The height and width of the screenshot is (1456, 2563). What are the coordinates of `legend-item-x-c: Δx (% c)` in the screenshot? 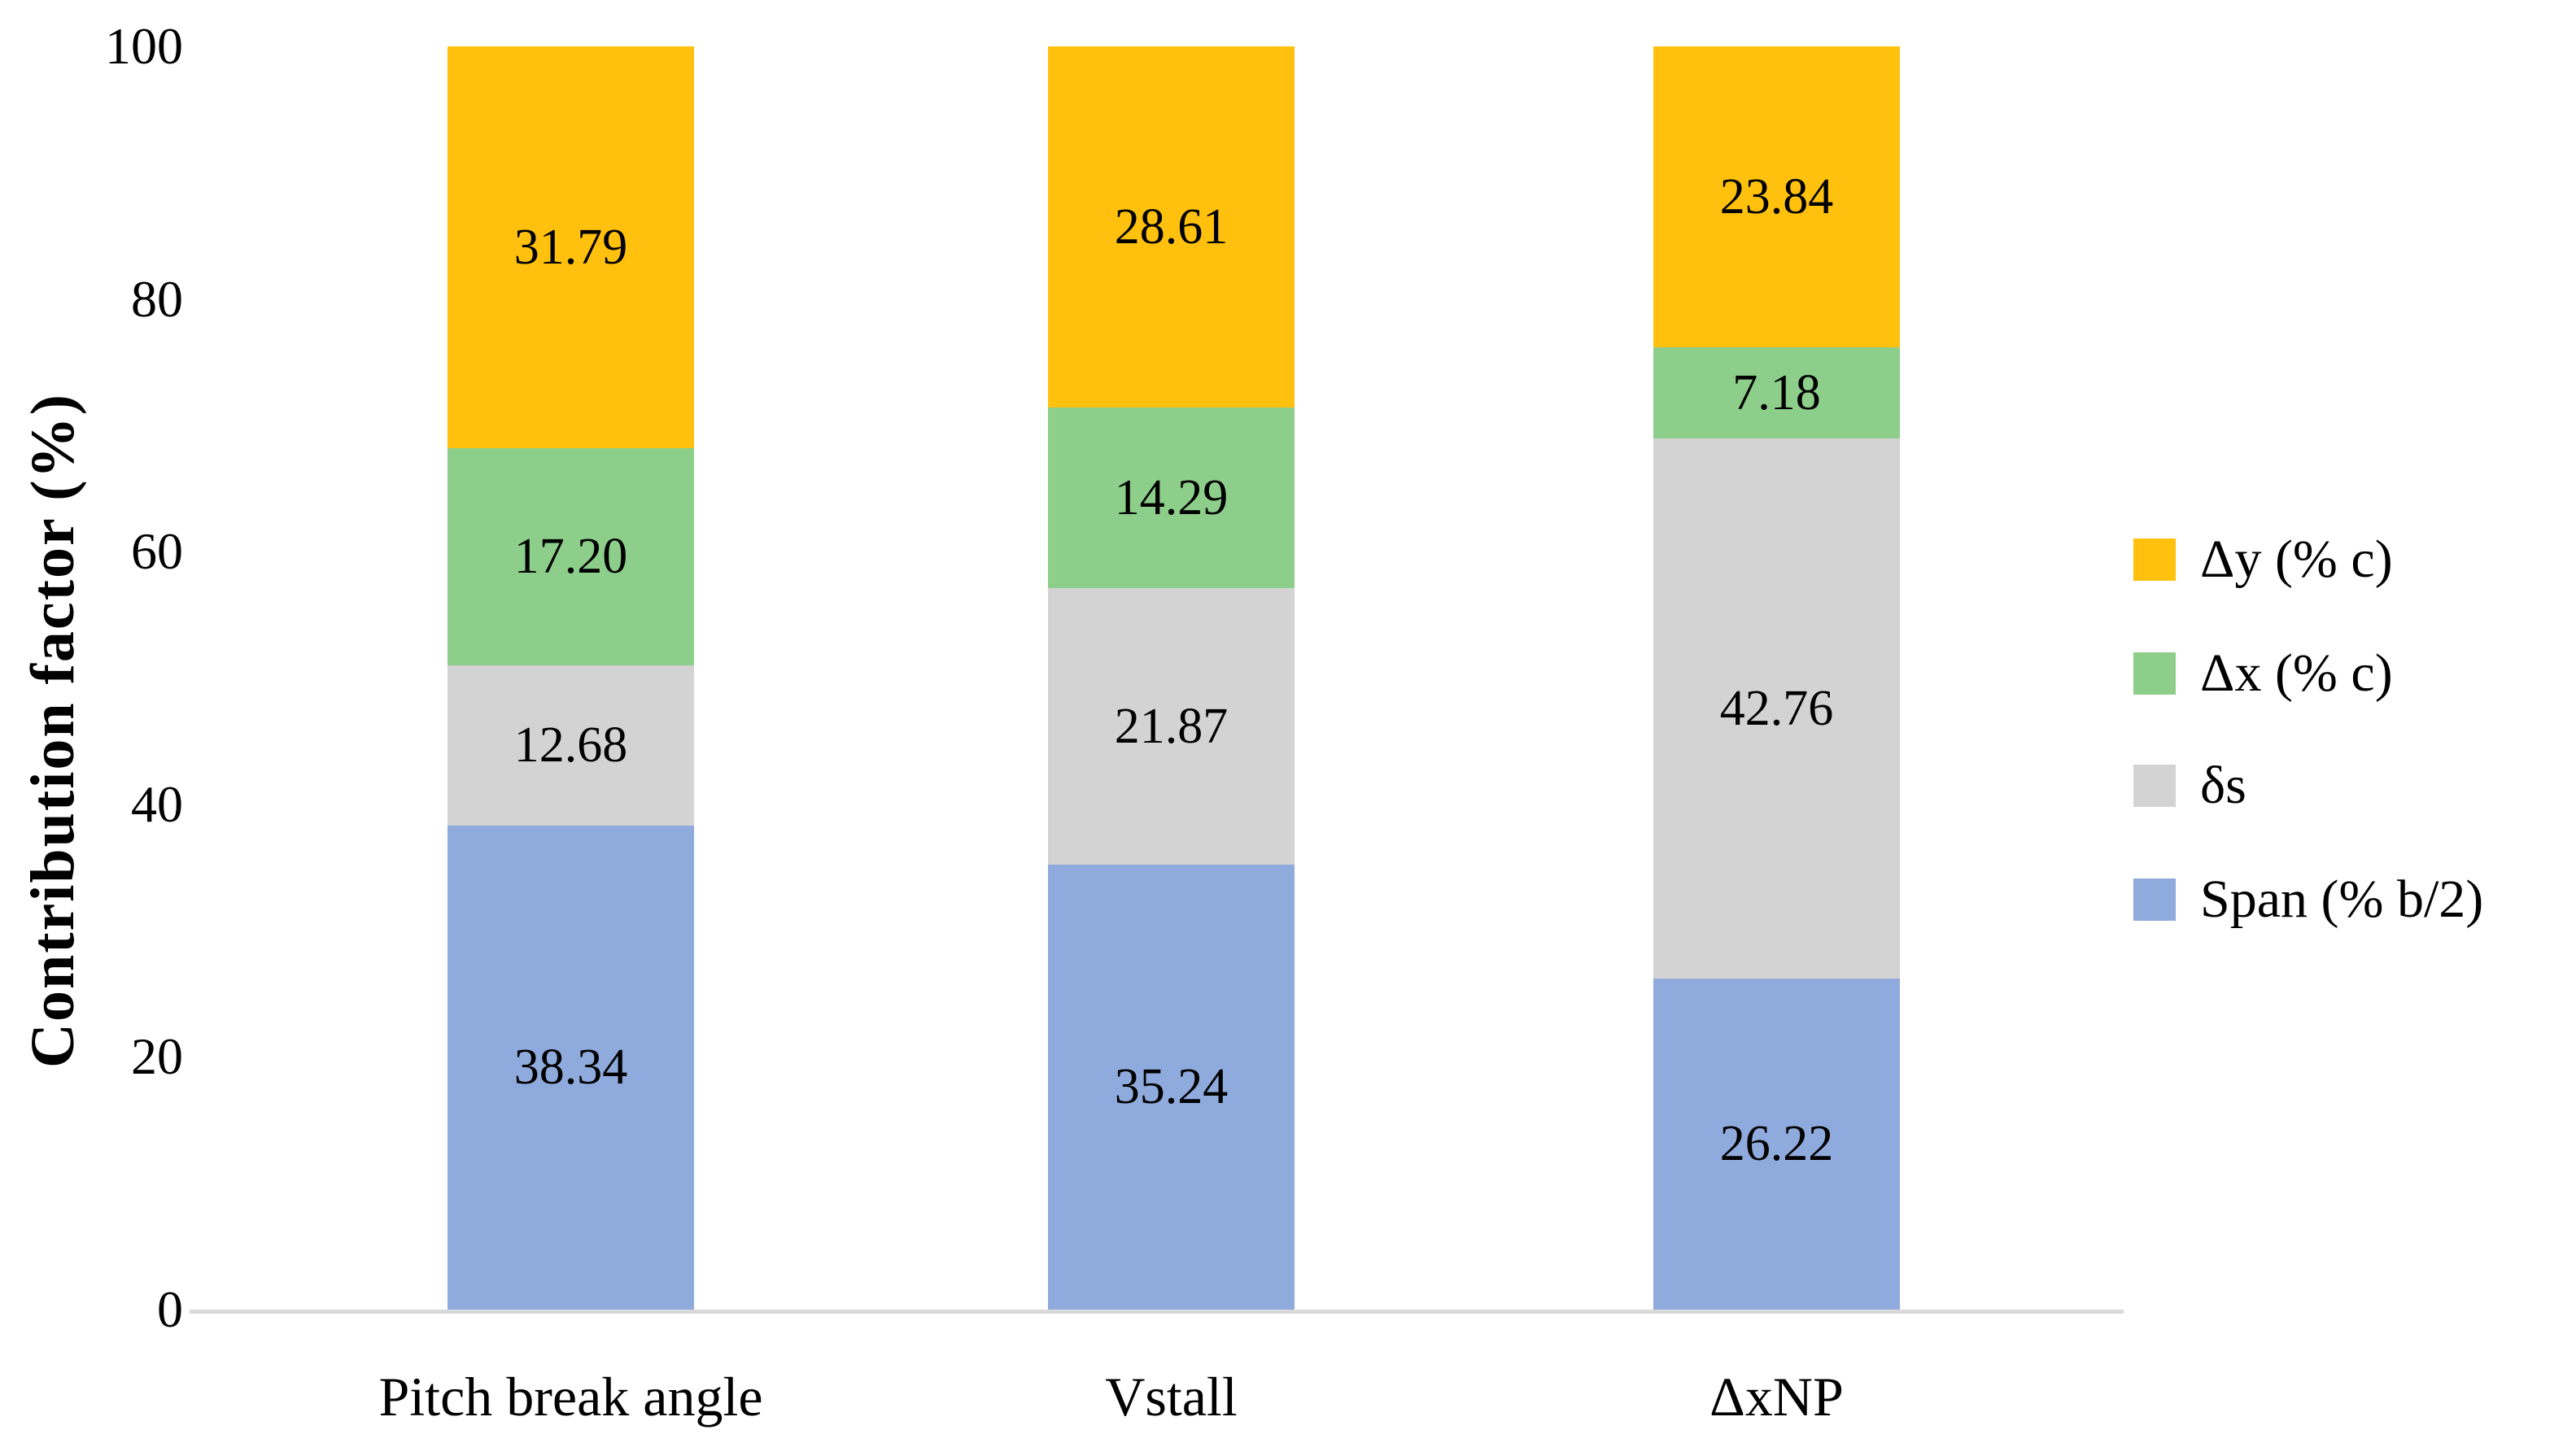 It's located at (2263, 673).